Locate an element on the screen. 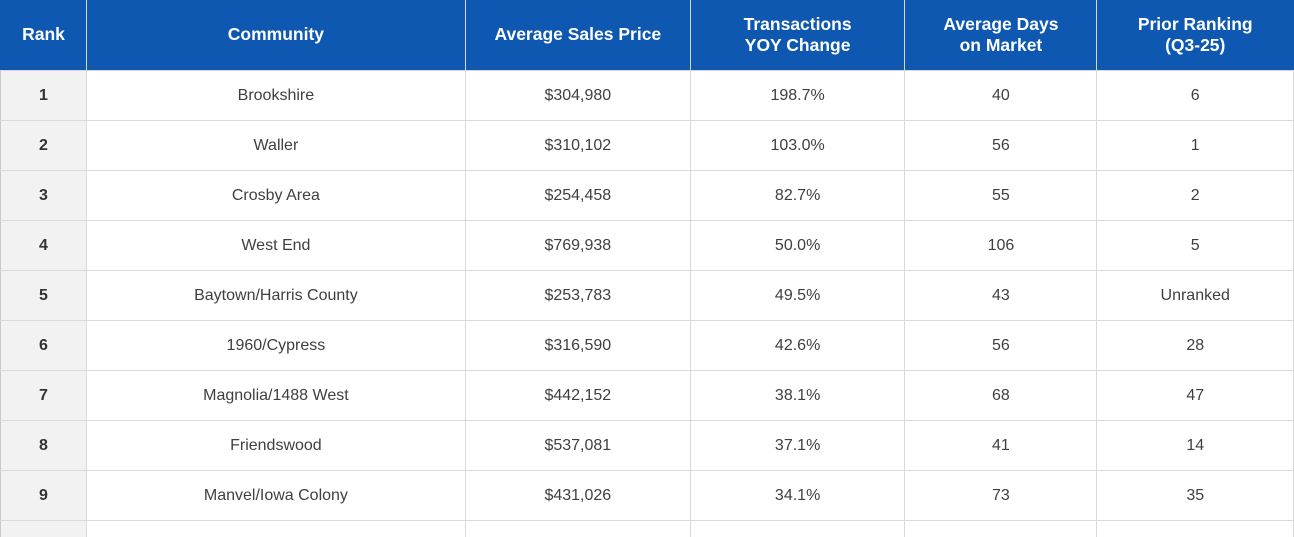  table-row: 2 Waller $310,102 103.0% 56 1 is located at coordinates (647, 145).